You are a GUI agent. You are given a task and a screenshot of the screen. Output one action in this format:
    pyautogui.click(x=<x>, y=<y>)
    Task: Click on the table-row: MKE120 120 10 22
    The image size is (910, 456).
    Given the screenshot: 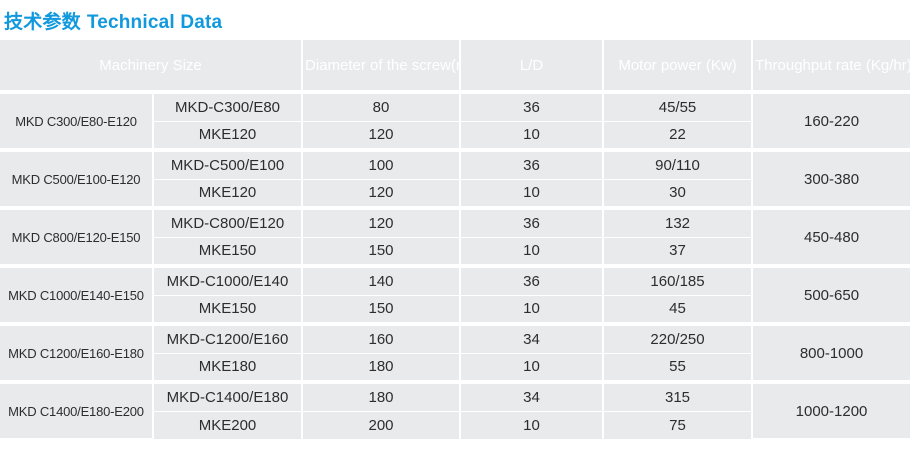 What is the action you would take?
    pyautogui.click(x=455, y=136)
    